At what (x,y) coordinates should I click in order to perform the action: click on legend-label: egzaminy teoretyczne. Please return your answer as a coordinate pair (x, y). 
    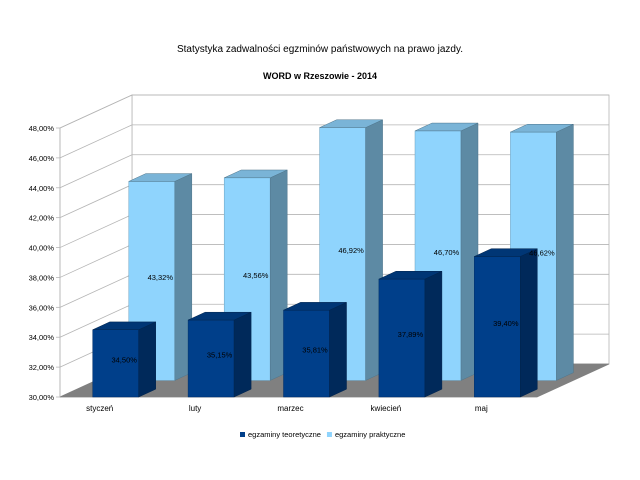
    Looking at the image, I should click on (284, 434).